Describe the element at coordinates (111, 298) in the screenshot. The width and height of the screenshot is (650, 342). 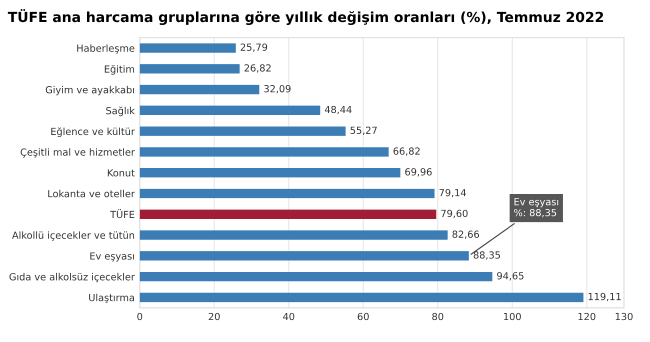
I see `y-tick-label: Ulaştırma` at that location.